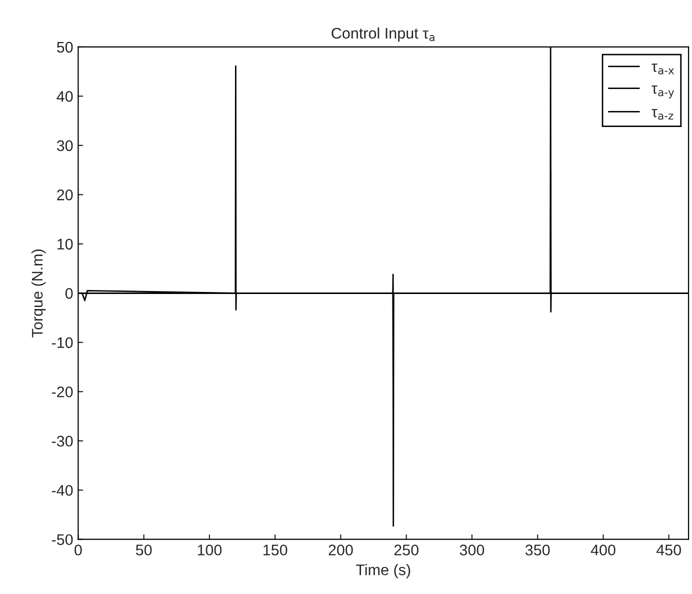 Image resolution: width=692 pixels, height=594 pixels. What do you see at coordinates (62, 342) in the screenshot?
I see `y-tick-label: -10` at bounding box center [62, 342].